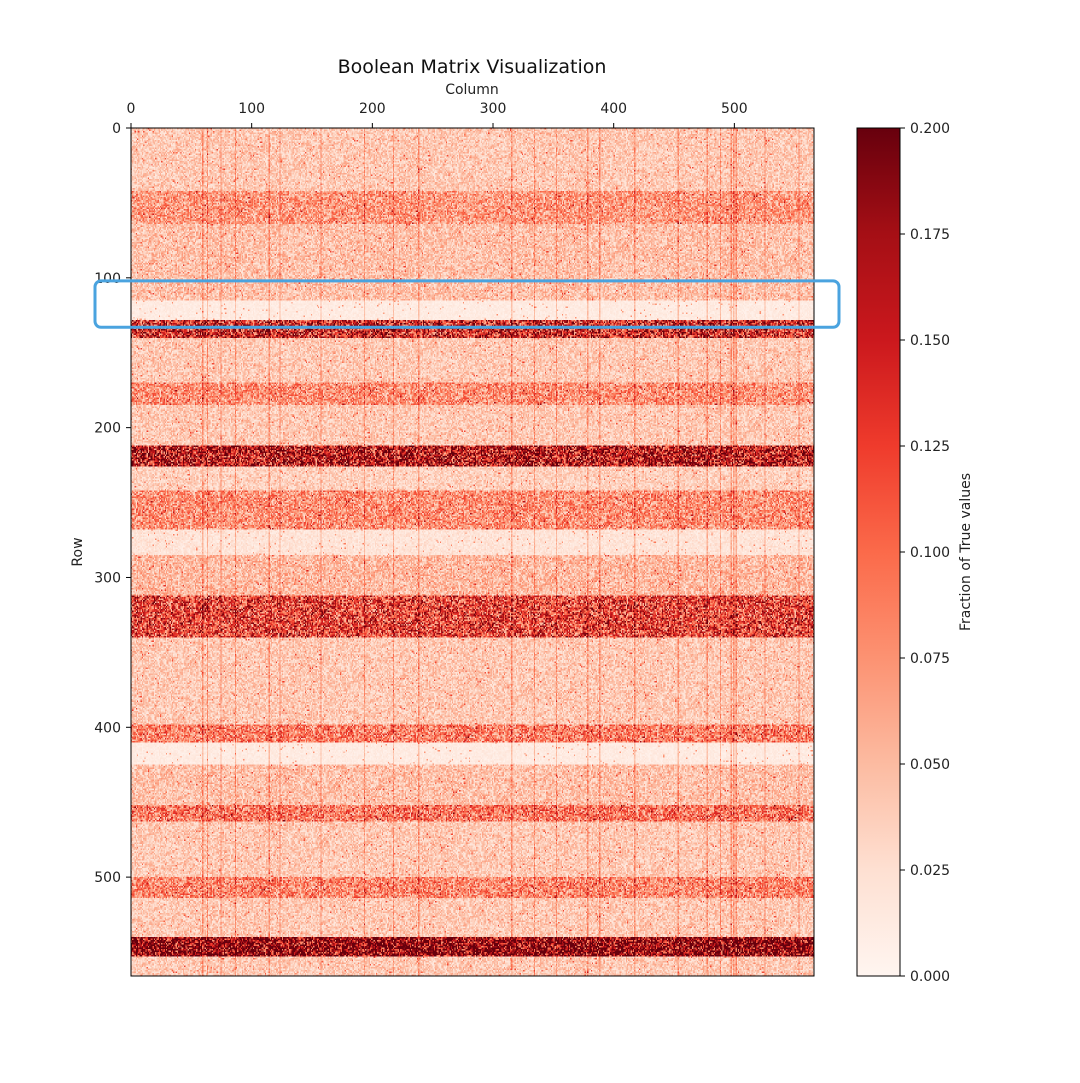 This screenshot has height=1083, width=1080. Describe the element at coordinates (930, 447) in the screenshot. I see `colorbar-tick-label: 0.125` at that location.